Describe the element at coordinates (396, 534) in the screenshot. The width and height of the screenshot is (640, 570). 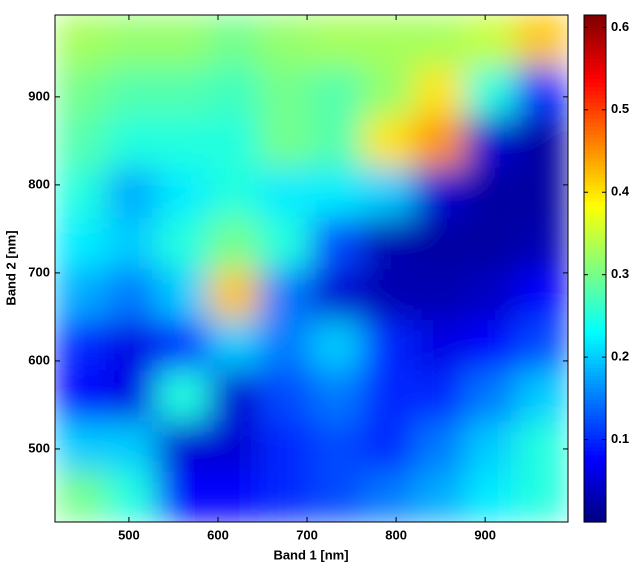
I see `x-tick-label: 800` at that location.